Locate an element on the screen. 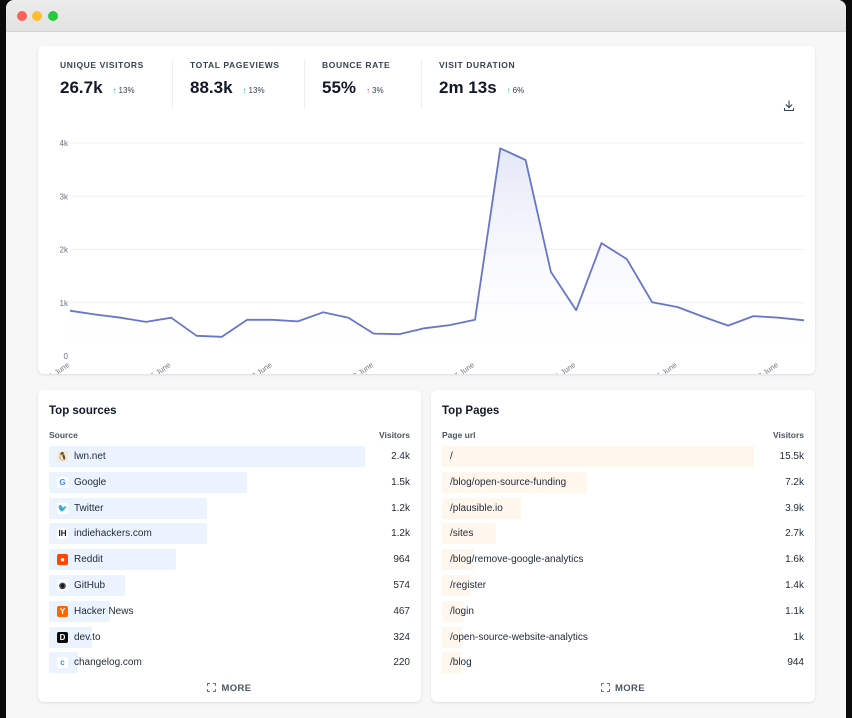 The image size is (852, 718). list-item: /login 1.1k is located at coordinates (623, 613).